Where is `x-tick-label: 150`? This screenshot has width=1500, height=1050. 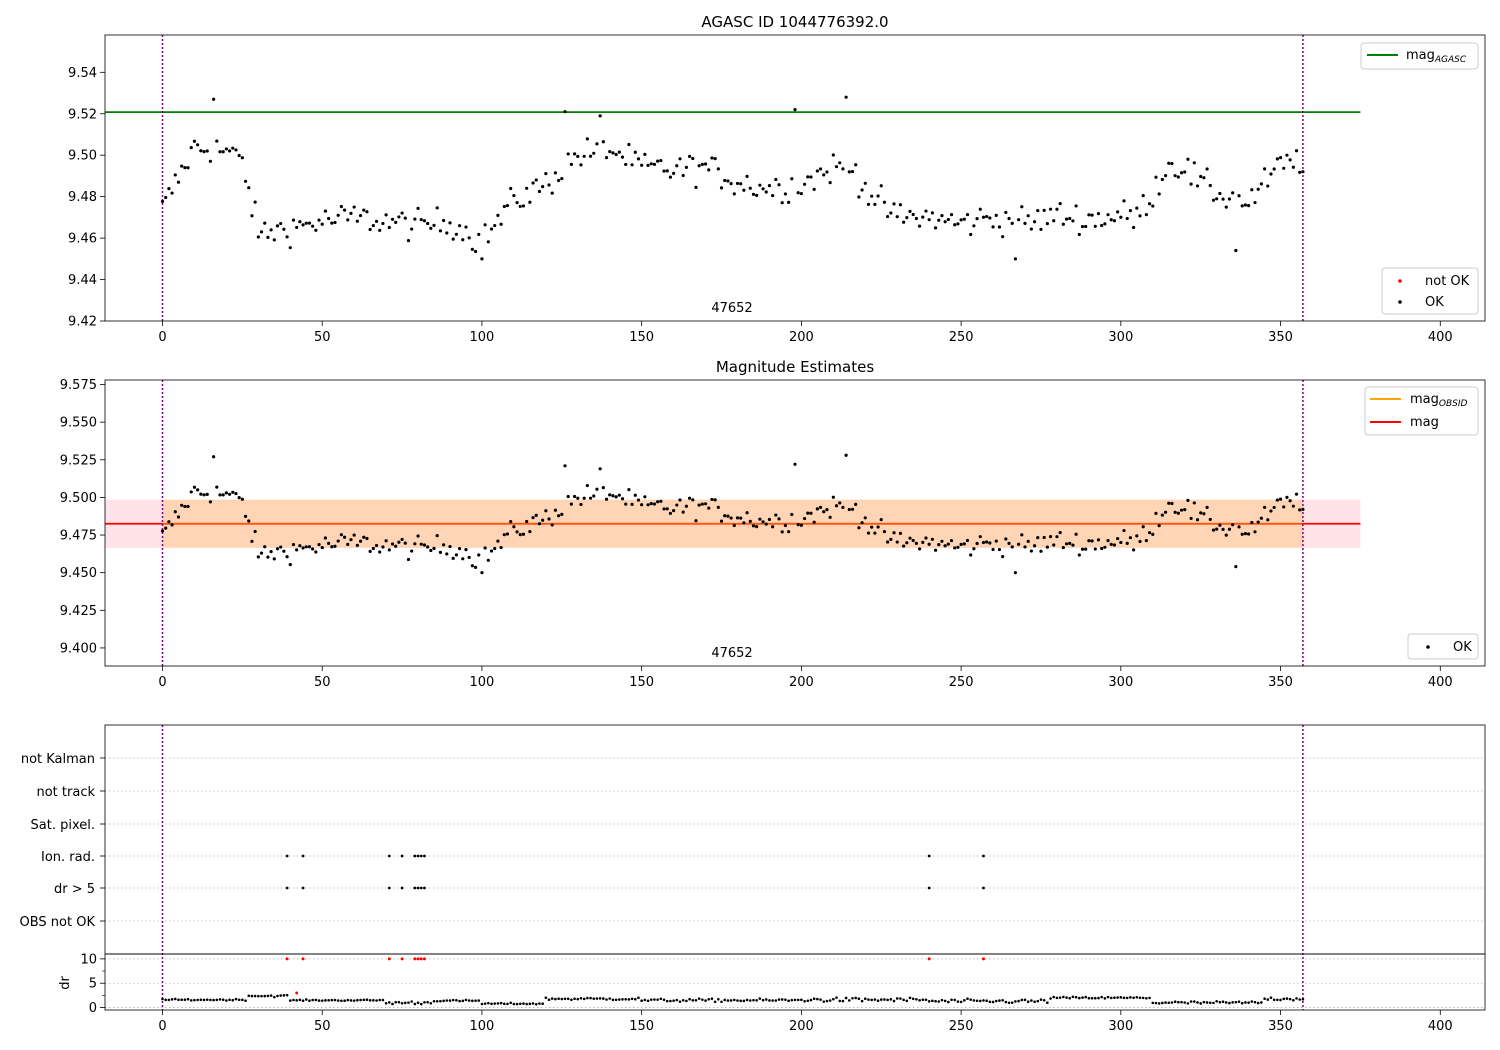
x-tick-label: 150 is located at coordinates (641, 1026).